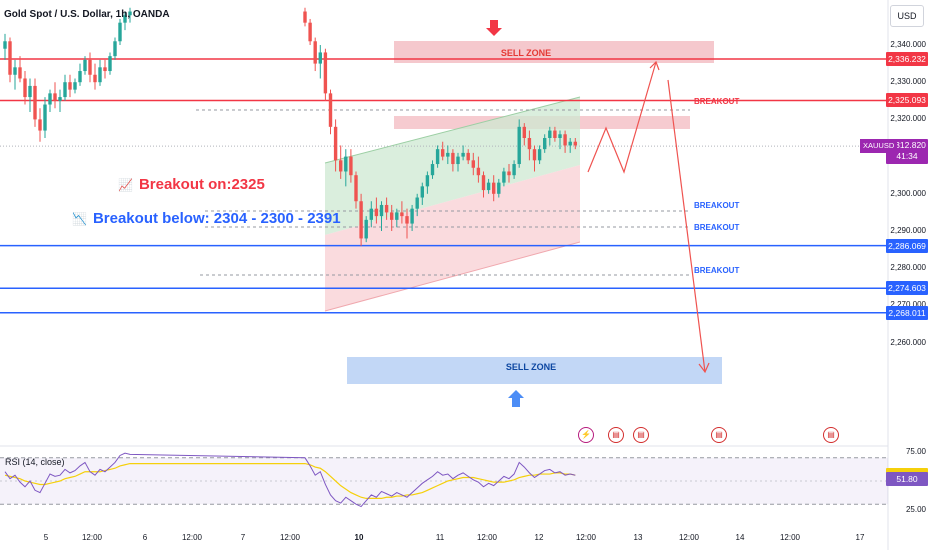  I want to click on price-level-tag: 2,268.011, so click(907, 312).